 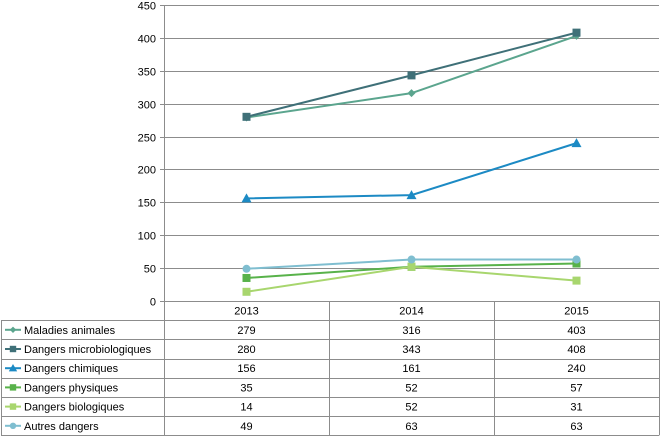 I want to click on y-tick-label: 50, so click(x=150, y=270).